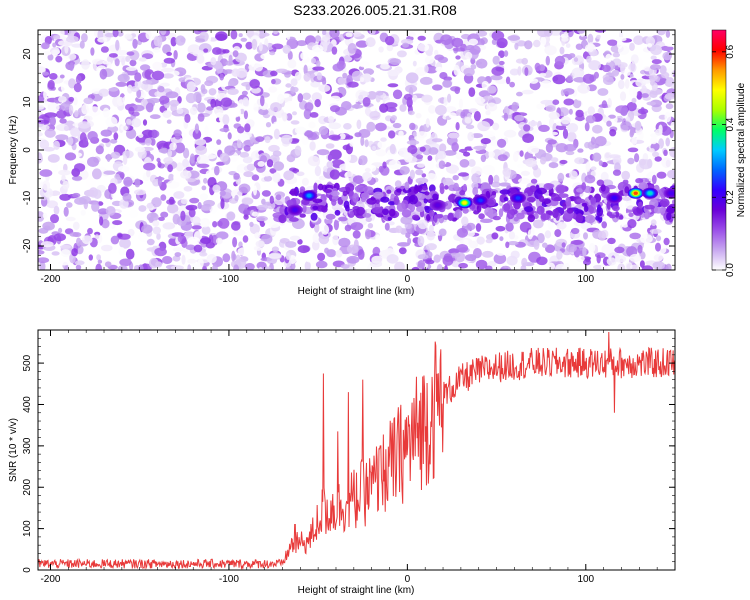 Image resolution: width=750 pixels, height=600 pixels. I want to click on heatmap-hotspot, so click(309, 196).